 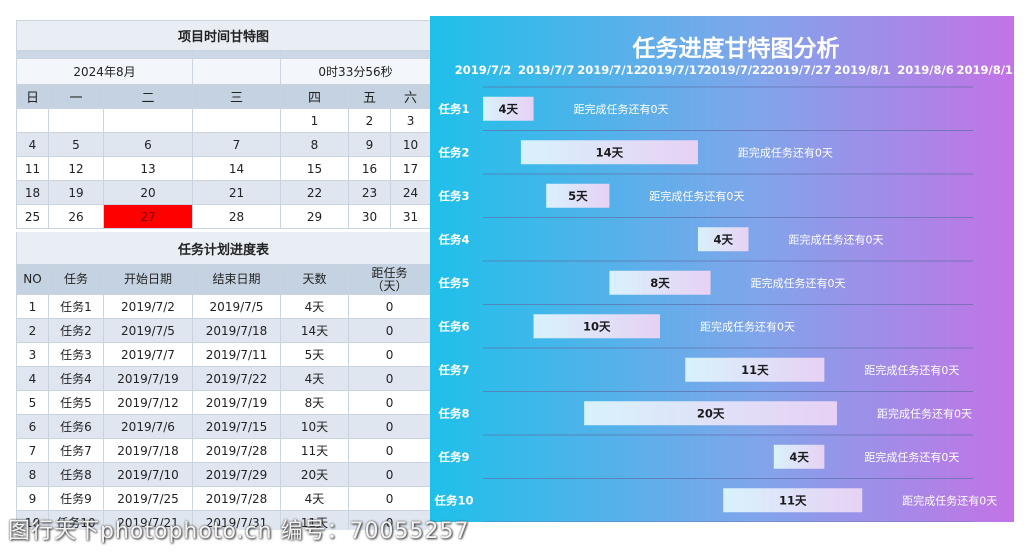 What do you see at coordinates (236, 168) in the screenshot?
I see `calendar-day-cell: 14` at bounding box center [236, 168].